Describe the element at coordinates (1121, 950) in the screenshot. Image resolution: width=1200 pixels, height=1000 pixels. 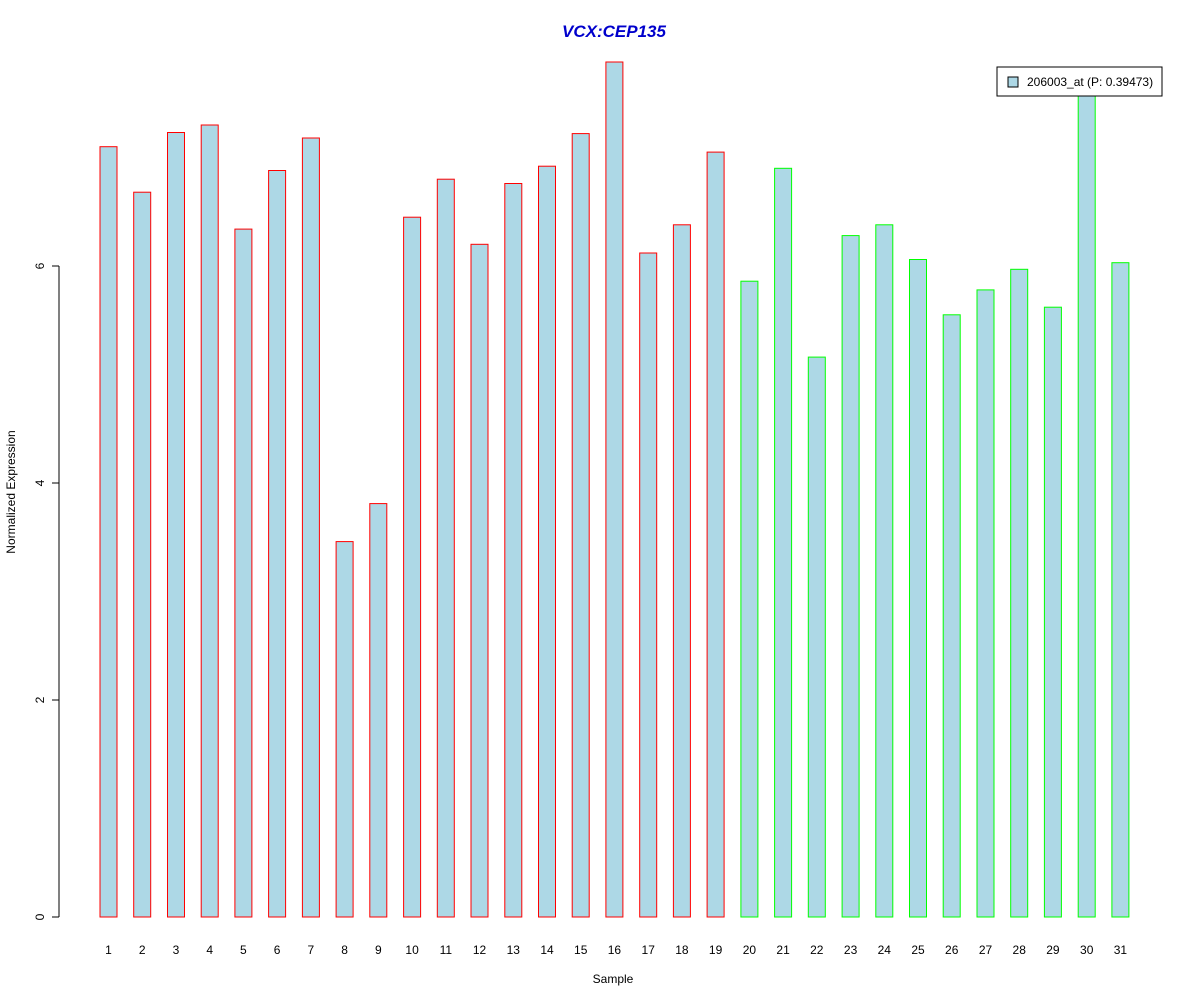
I see `x-tick-label: 31` at that location.